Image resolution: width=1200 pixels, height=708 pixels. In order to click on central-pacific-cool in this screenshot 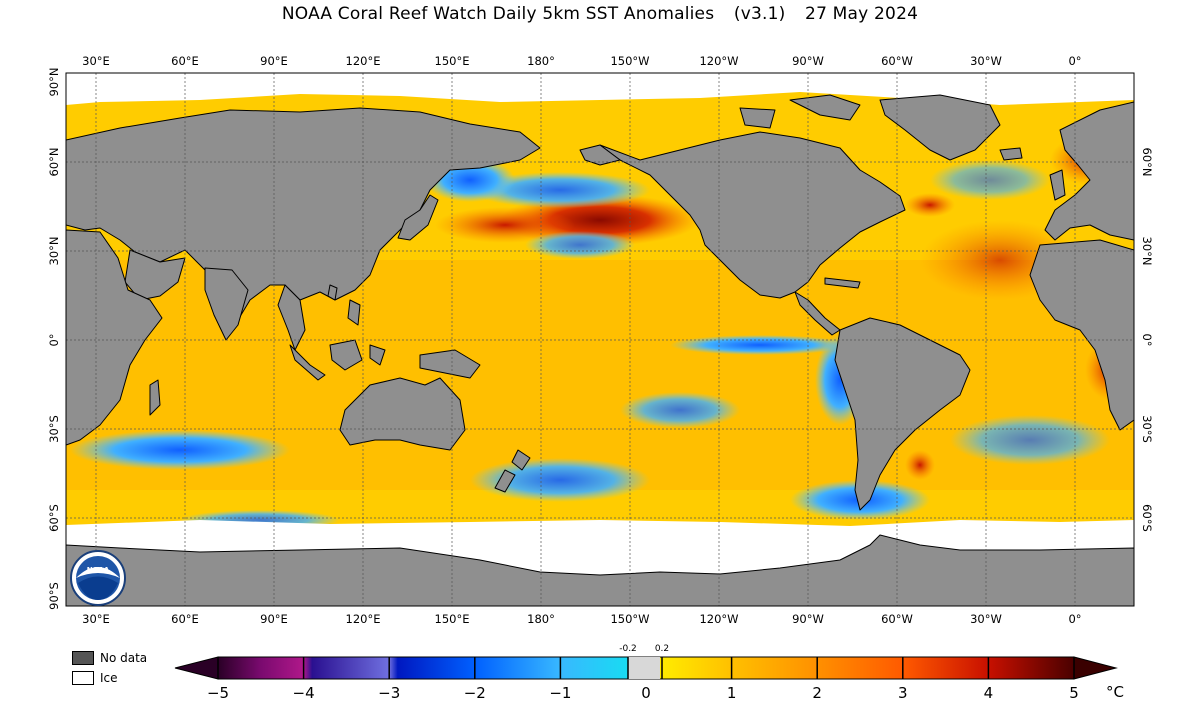, I will do `click(580, 245)`.